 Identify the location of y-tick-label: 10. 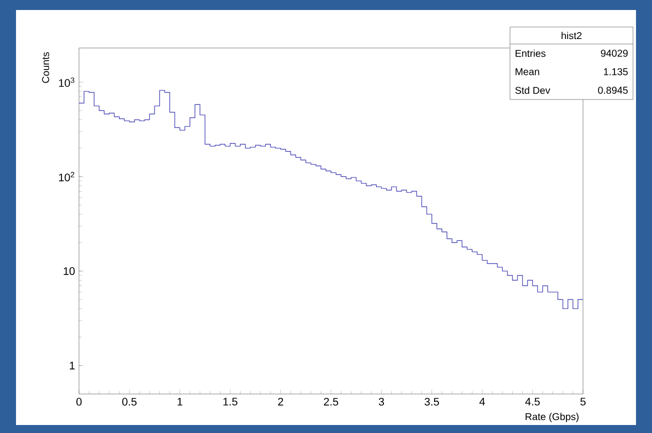
(69, 271).